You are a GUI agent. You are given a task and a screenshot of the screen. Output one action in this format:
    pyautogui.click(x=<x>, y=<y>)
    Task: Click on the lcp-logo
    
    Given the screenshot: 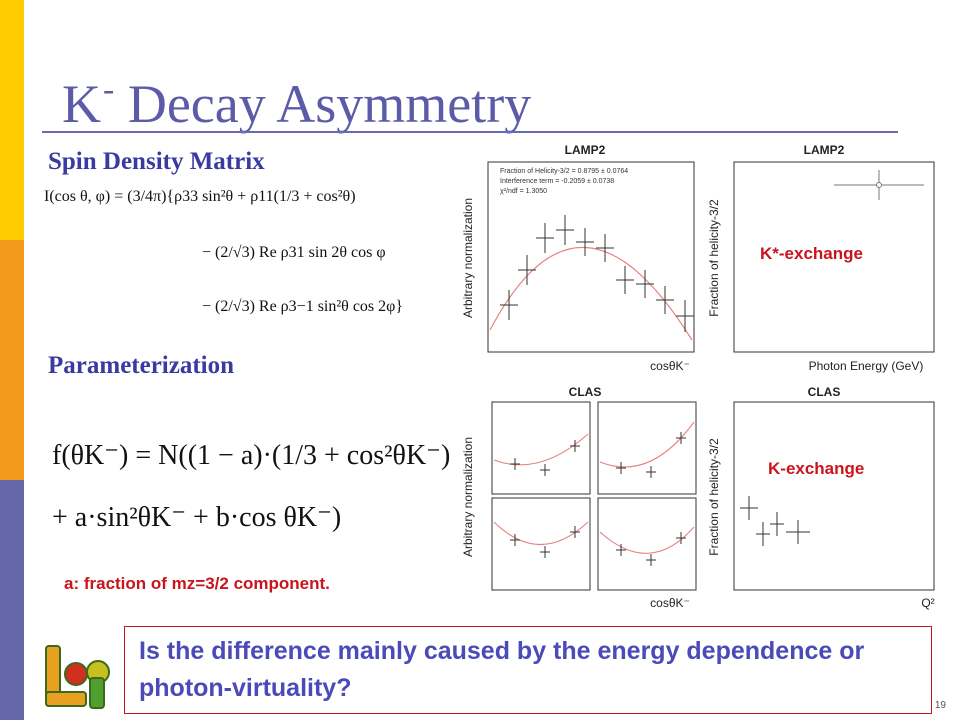 What is the action you would take?
    pyautogui.click(x=82, y=679)
    